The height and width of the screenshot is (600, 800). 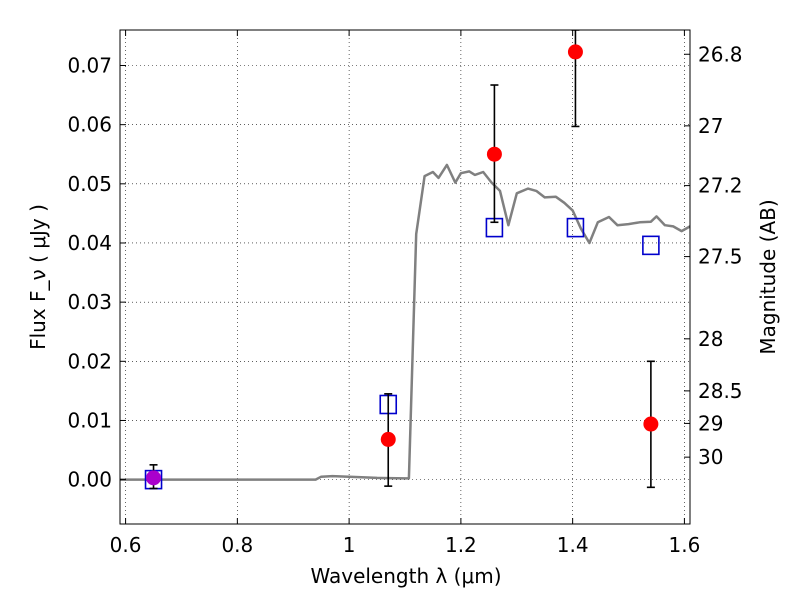 I want to click on x-tick-label: 1.4, so click(x=573, y=545).